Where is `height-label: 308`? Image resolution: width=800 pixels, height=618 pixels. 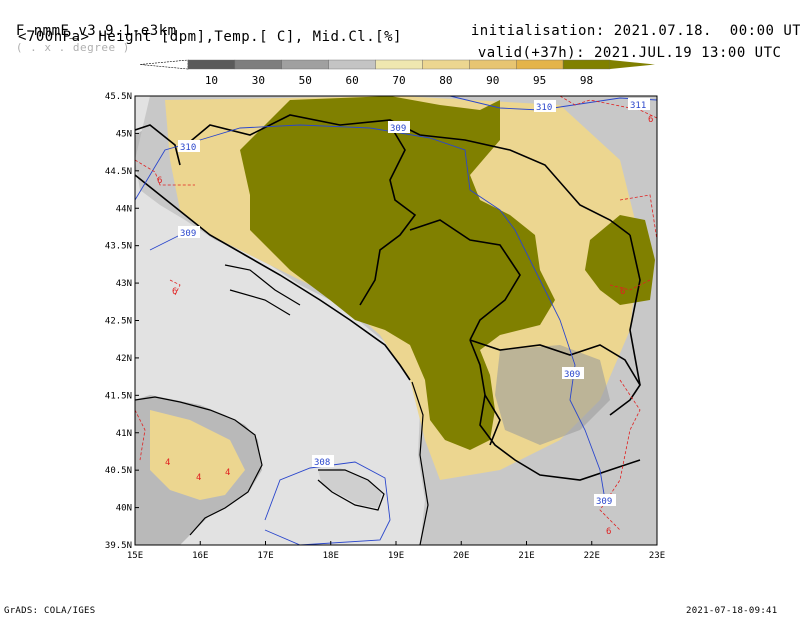
height-label: 308 is located at coordinates (323, 461).